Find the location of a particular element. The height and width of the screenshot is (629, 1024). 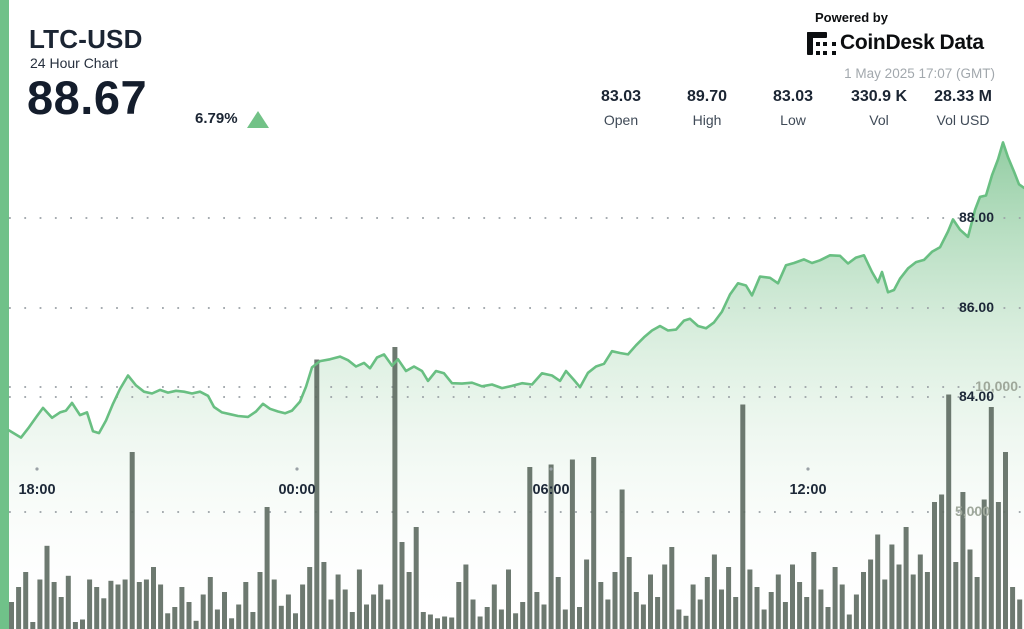

stat-low: 83.03 Low is located at coordinates (793, 108).